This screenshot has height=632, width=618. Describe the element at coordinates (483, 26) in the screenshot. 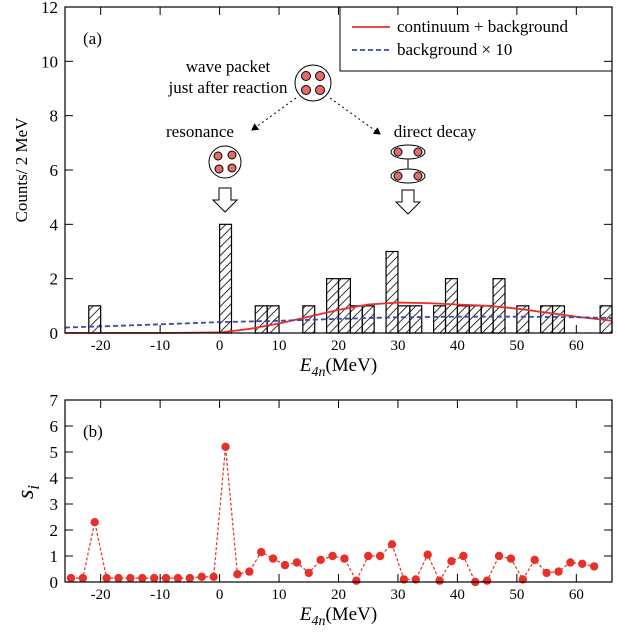

I see `legend-label: continuum + background` at that location.